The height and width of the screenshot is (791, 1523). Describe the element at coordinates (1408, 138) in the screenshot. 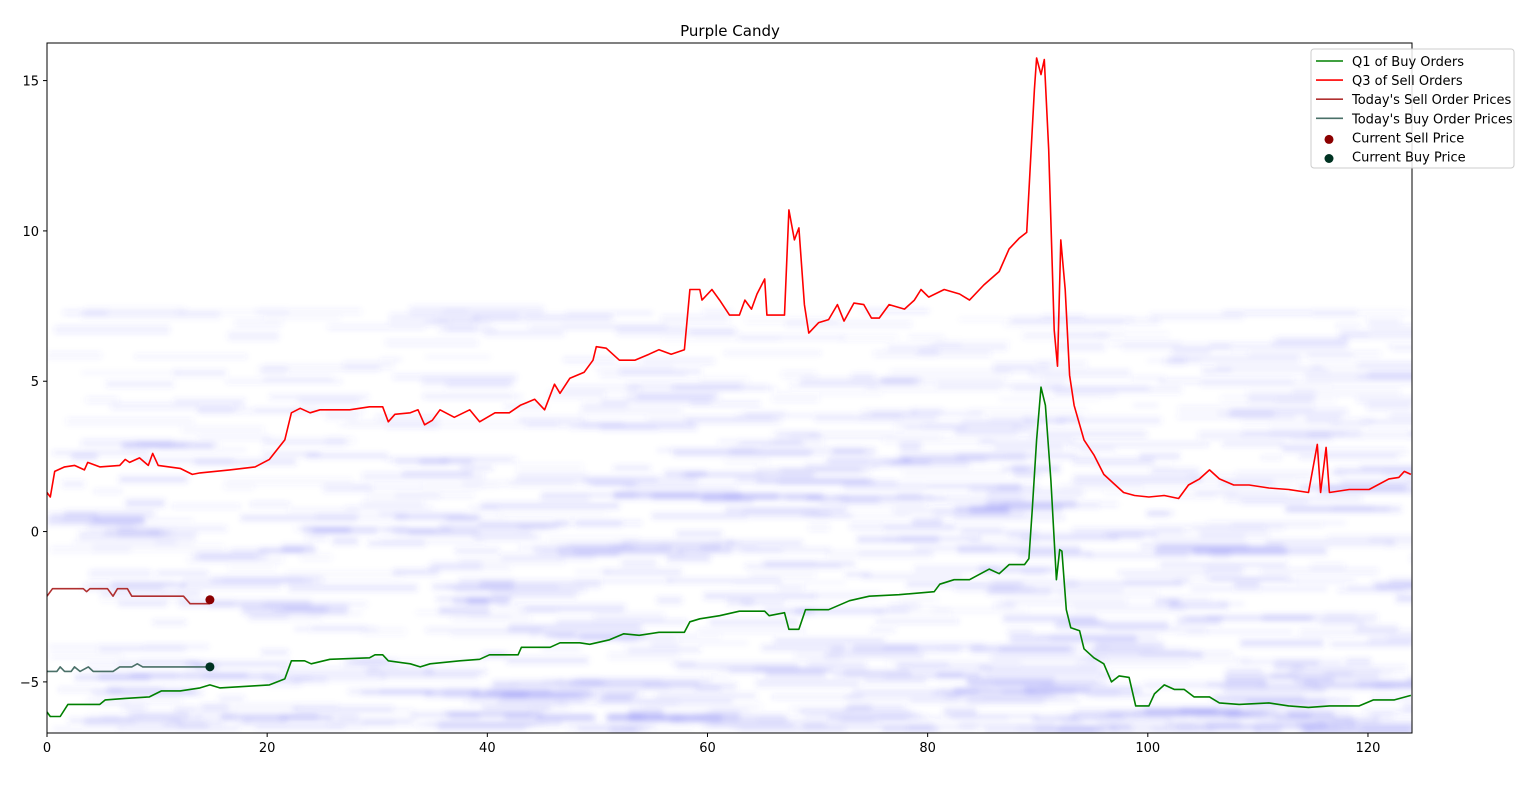

I see `legend-label: Current Sell Price` at that location.